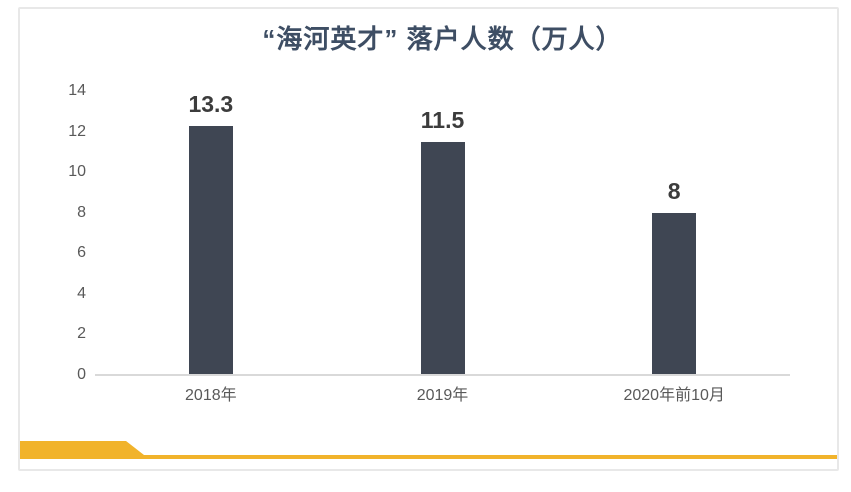 Image resolution: width=851 pixels, height=492 pixels. Describe the element at coordinates (81, 374) in the screenshot. I see `y-tick-label: 0` at that location.